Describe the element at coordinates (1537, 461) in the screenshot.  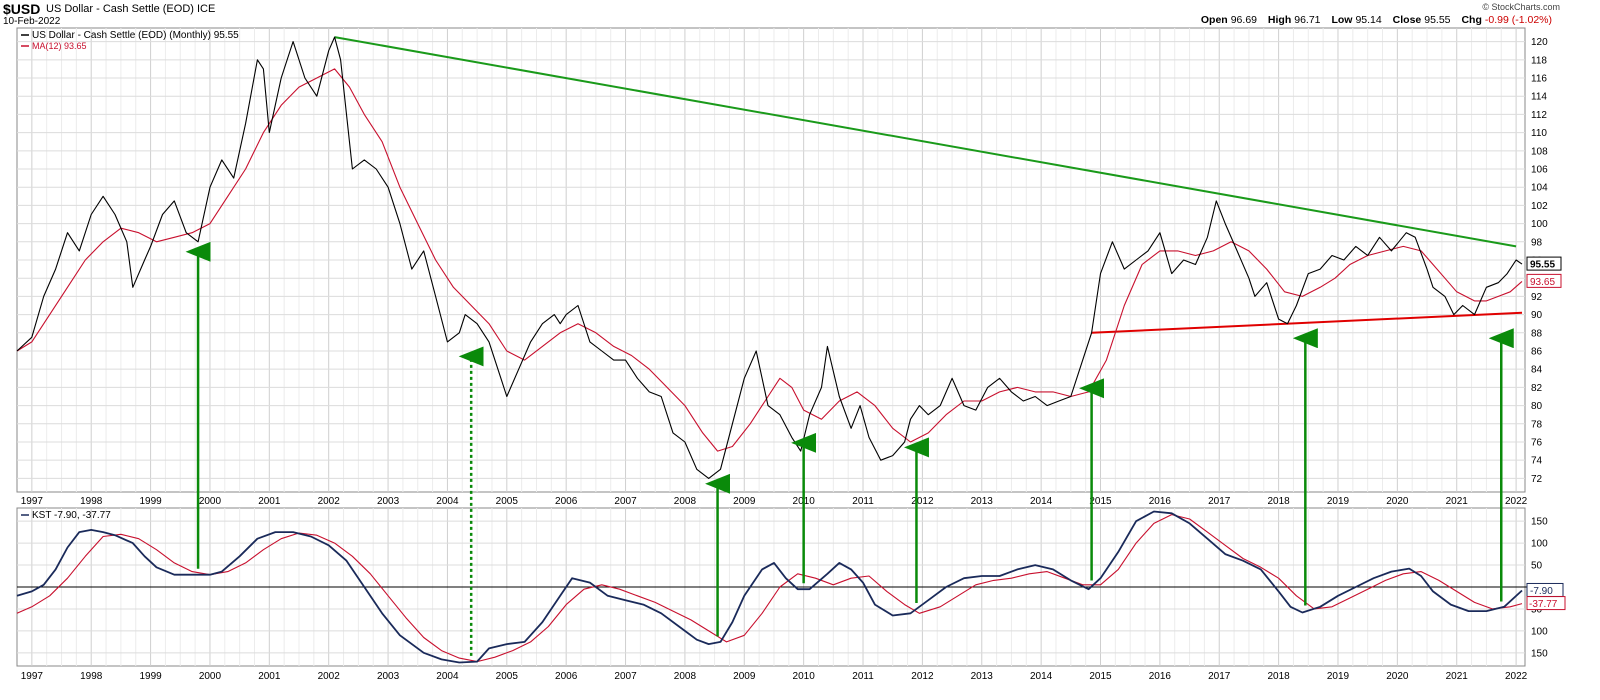
I see `price-y-tick-label: 74` at that location.